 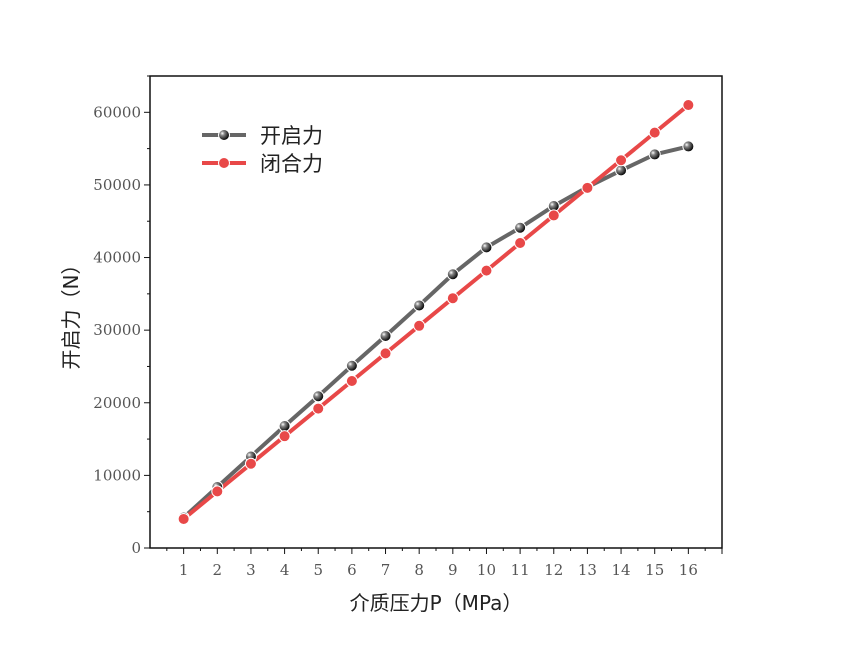 What do you see at coordinates (251, 570) in the screenshot?
I see `x-tick-label: 3` at bounding box center [251, 570].